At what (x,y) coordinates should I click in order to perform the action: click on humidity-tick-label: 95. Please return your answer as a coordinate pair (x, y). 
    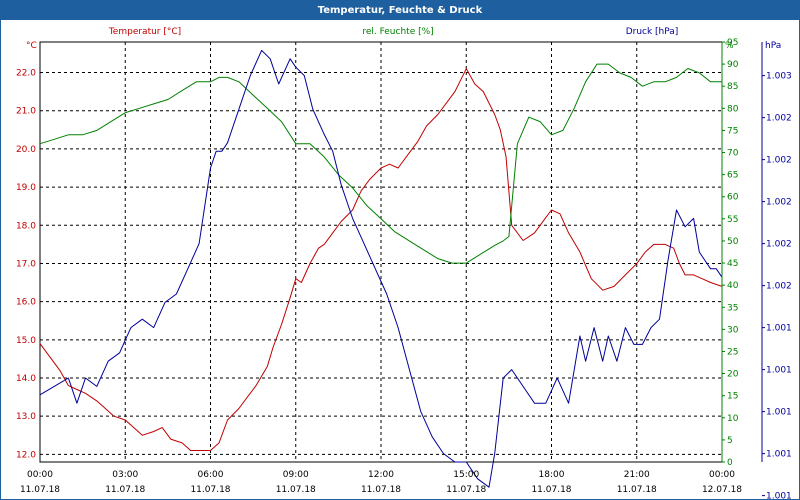
    Looking at the image, I should click on (732, 43).